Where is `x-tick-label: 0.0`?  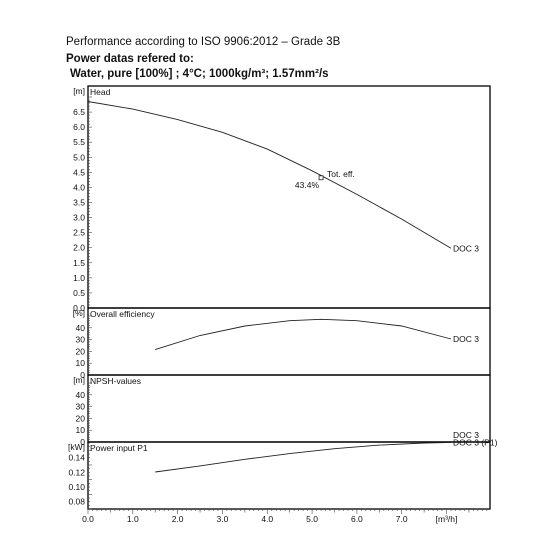 x-tick-label: 0.0 is located at coordinates (88, 519).